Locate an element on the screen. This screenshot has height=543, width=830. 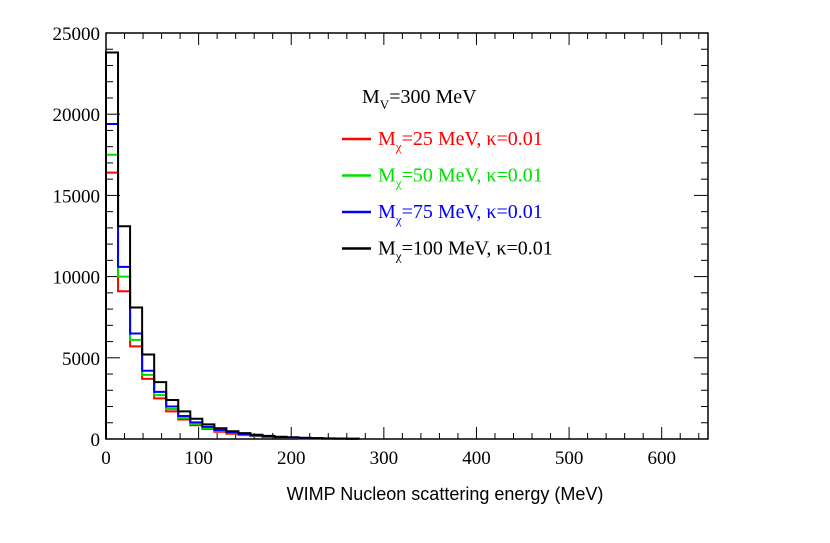
annotation-rest: =300 MeV is located at coordinates (433, 97).